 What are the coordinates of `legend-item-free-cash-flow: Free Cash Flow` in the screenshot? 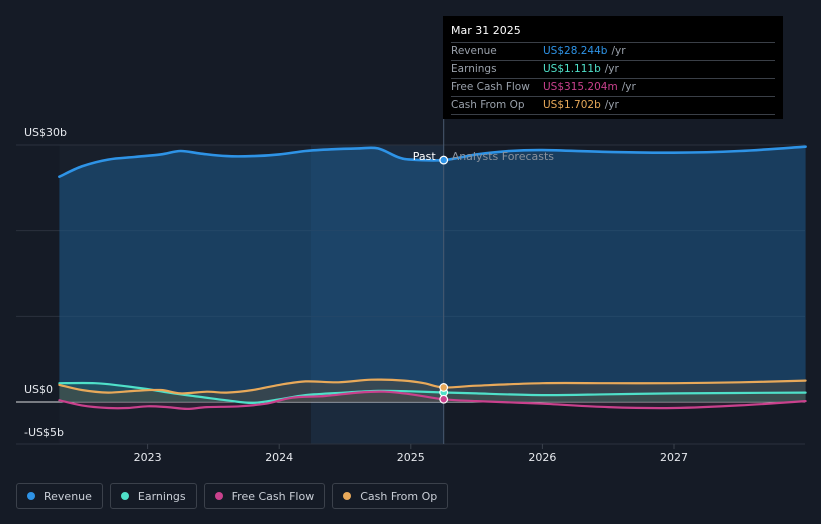 It's located at (264, 496).